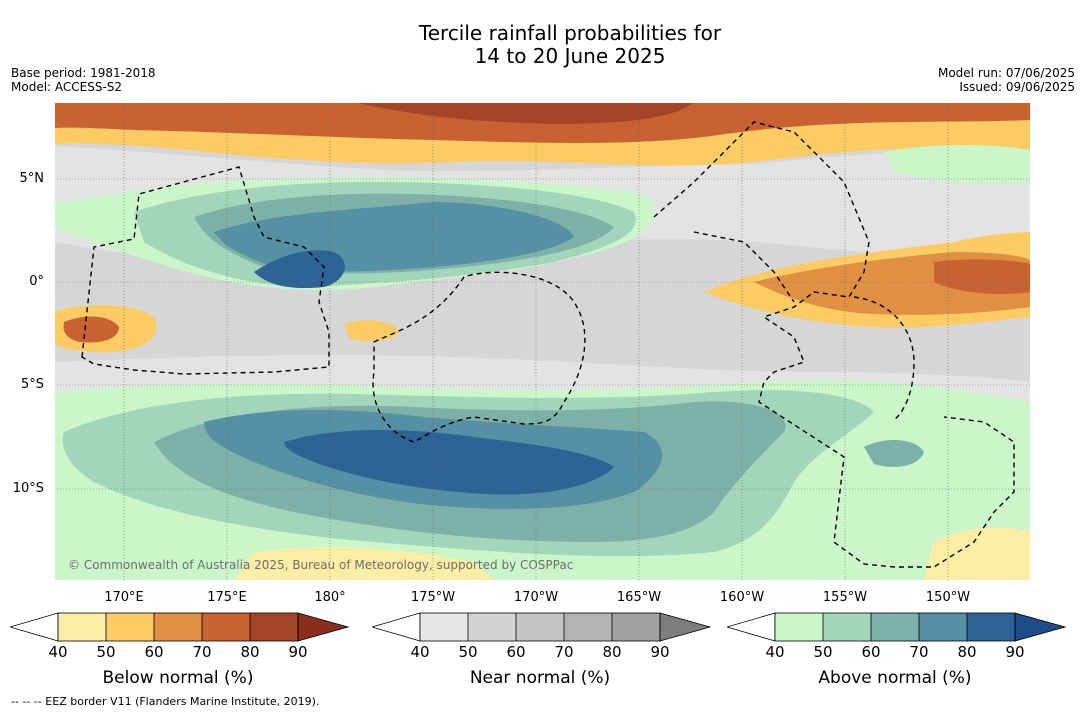  What do you see at coordinates (823, 652) in the screenshot?
I see `cbar-above-tick-50: 50` at bounding box center [823, 652].